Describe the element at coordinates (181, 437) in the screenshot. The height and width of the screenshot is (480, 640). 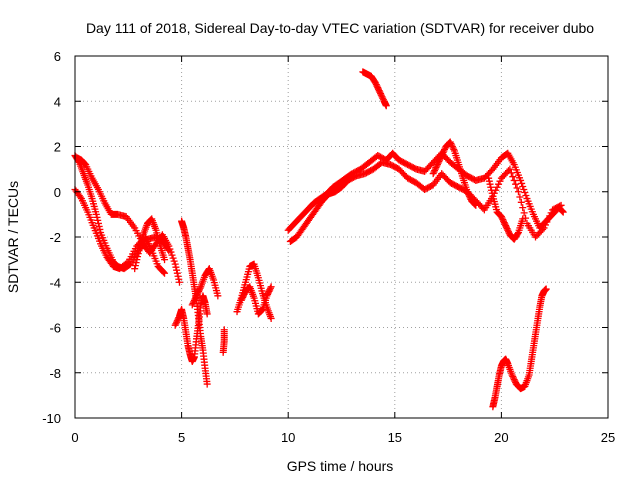
I see `x-tick-label: 5` at that location.